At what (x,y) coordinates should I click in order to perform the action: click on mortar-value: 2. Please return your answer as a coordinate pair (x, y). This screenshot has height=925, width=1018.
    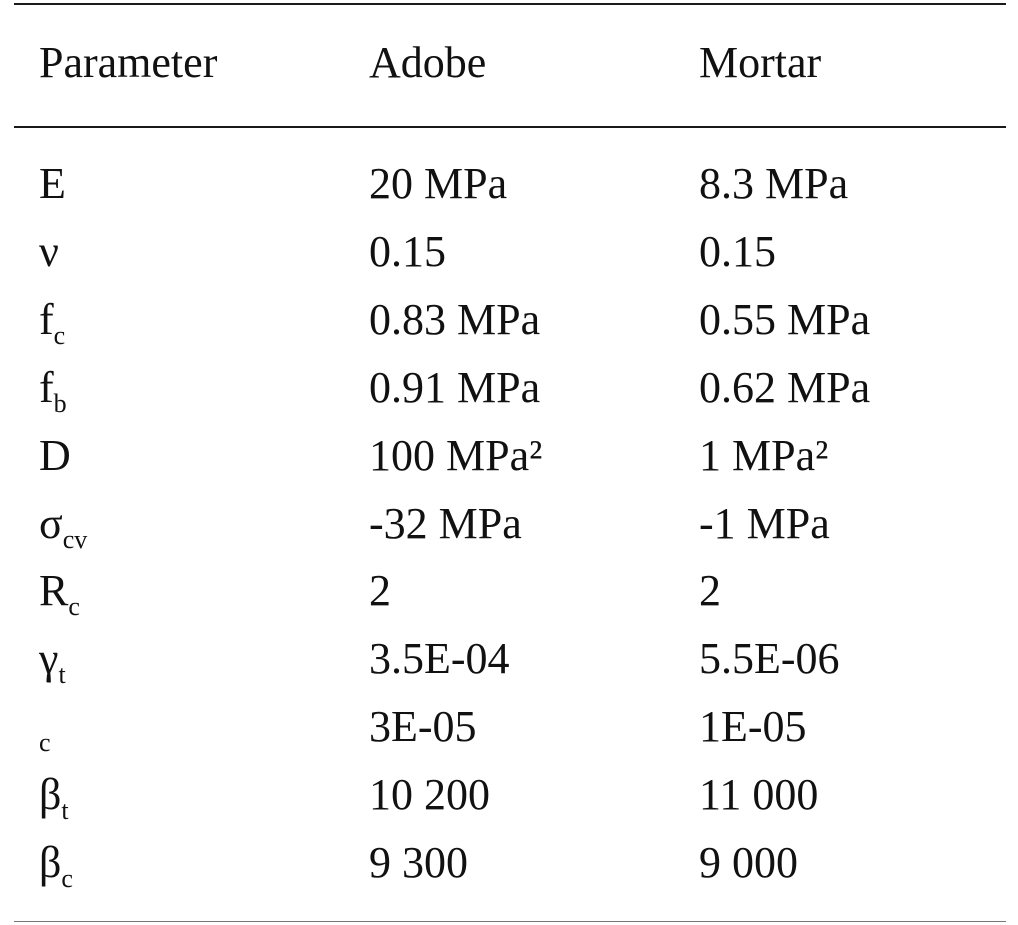
    Looking at the image, I should click on (710, 591).